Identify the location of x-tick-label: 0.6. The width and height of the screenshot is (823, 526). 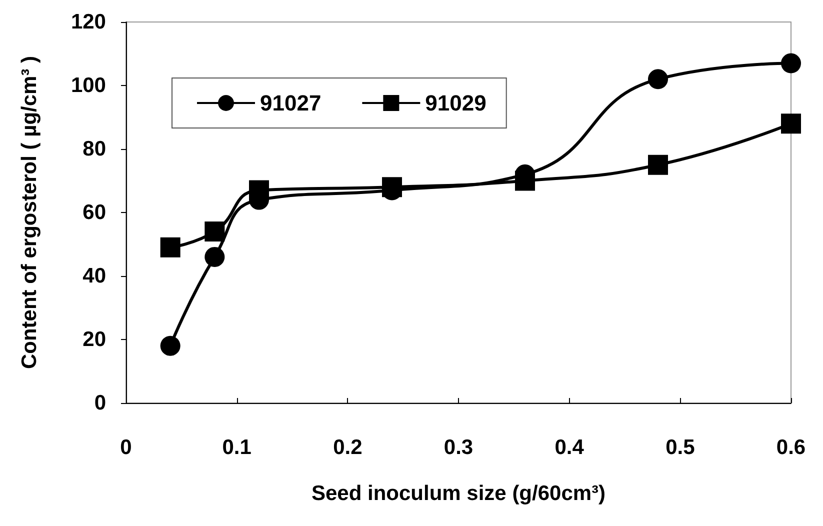
(791, 447).